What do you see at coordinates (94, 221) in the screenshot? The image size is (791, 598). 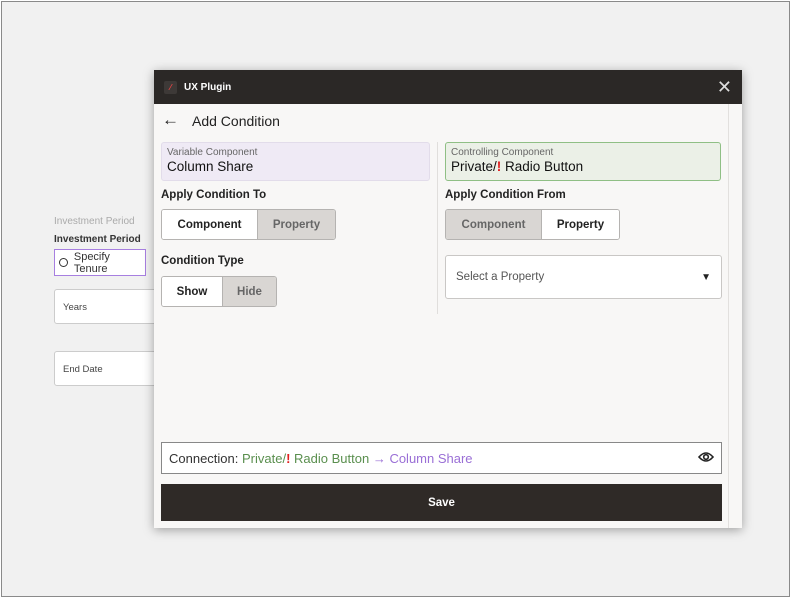 I see `investment-period-label-faded: Investment Period` at bounding box center [94, 221].